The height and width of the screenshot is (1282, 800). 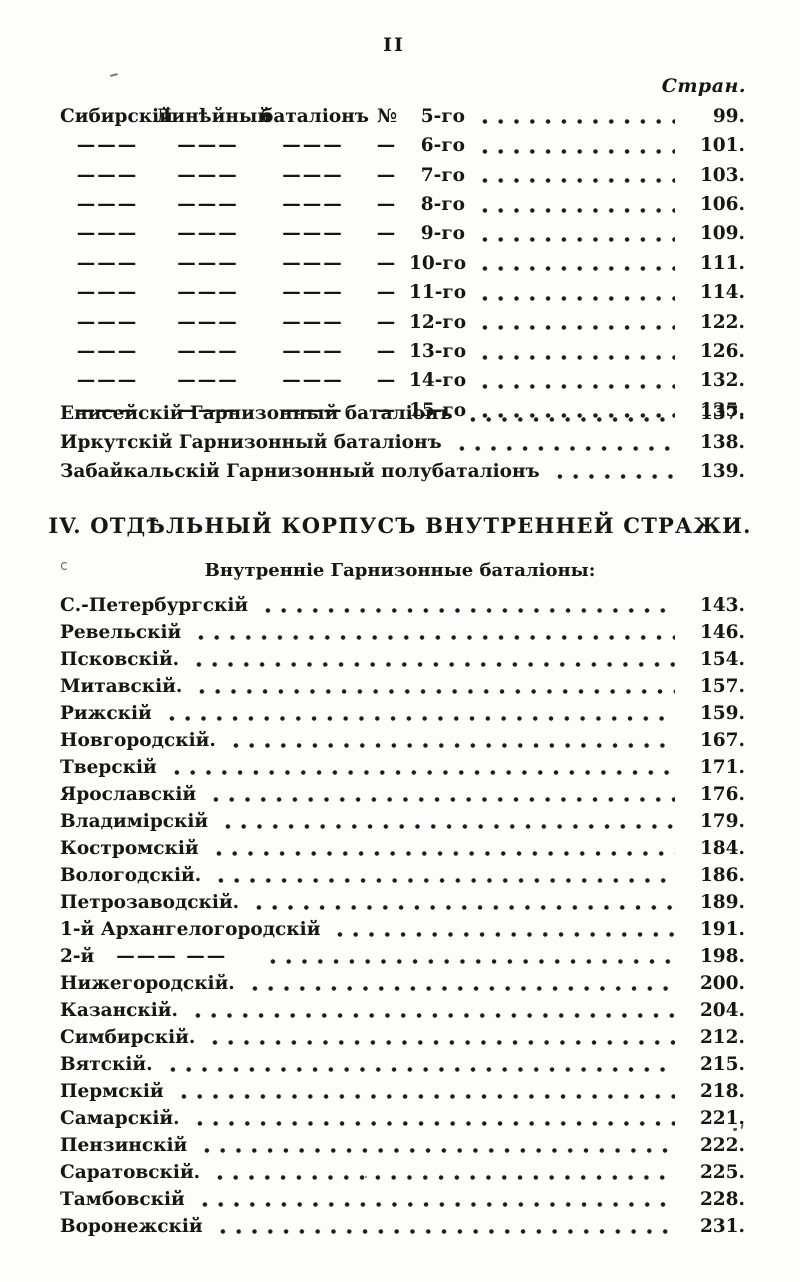 I want to click on page-number-cell: 139., so click(x=722, y=471).